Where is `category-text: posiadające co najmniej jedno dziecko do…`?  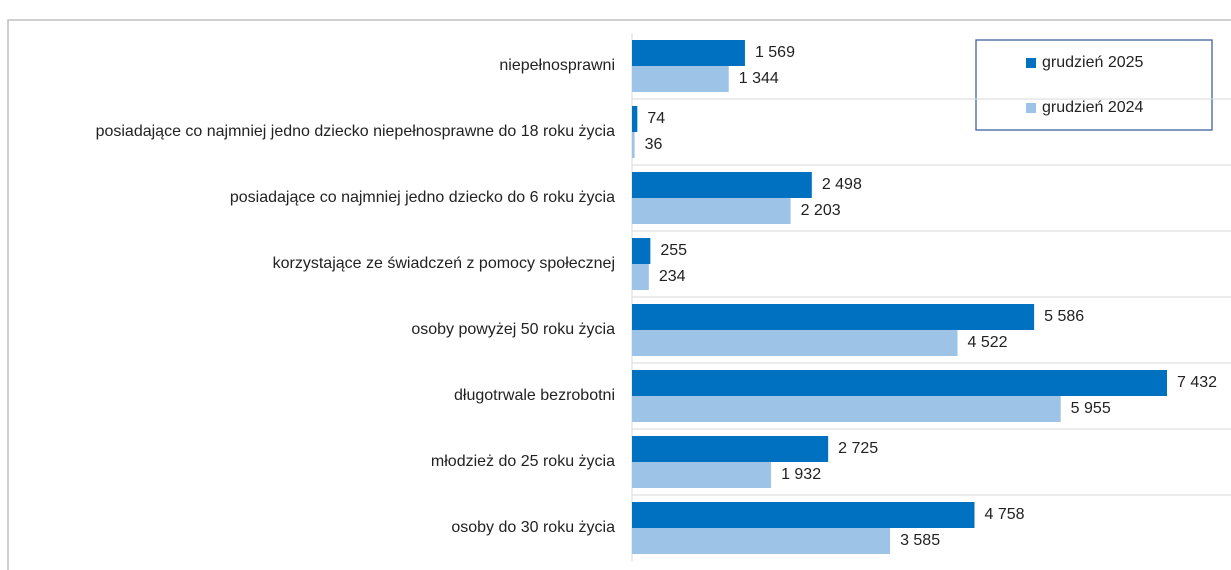
category-text: posiadające co najmniej jedno dziecko do… is located at coordinates (422, 197).